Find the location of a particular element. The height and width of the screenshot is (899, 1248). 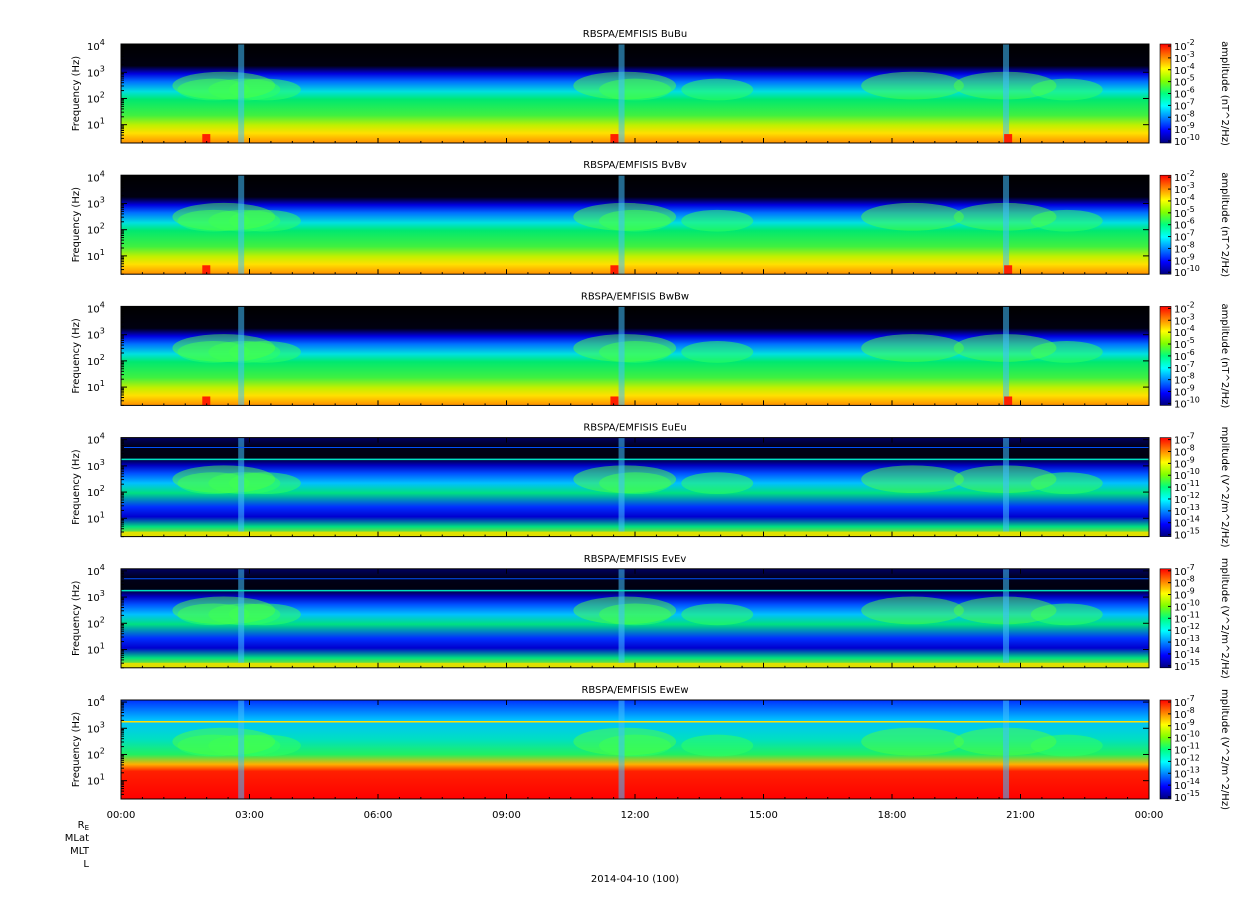

x-tick-label: 03:00 is located at coordinates (249, 815).